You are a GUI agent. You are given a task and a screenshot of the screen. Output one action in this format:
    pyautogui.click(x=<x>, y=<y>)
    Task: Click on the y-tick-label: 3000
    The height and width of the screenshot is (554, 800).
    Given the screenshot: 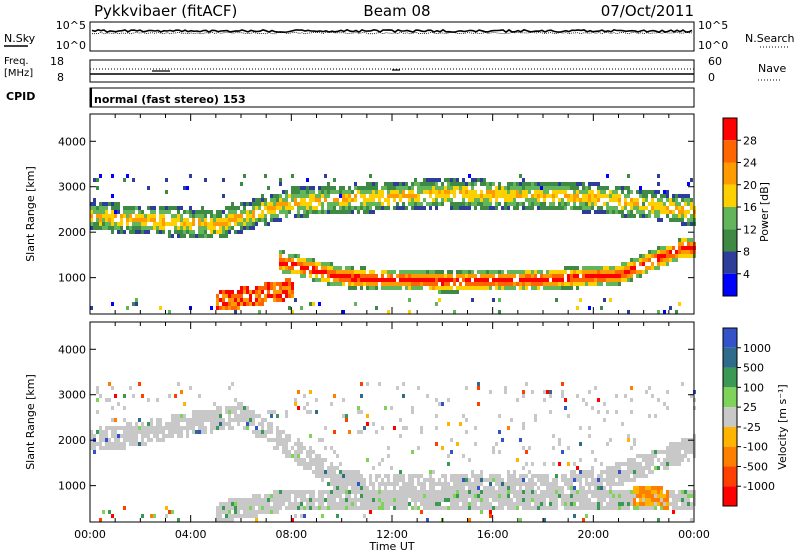 What is the action you would take?
    pyautogui.click(x=72, y=395)
    